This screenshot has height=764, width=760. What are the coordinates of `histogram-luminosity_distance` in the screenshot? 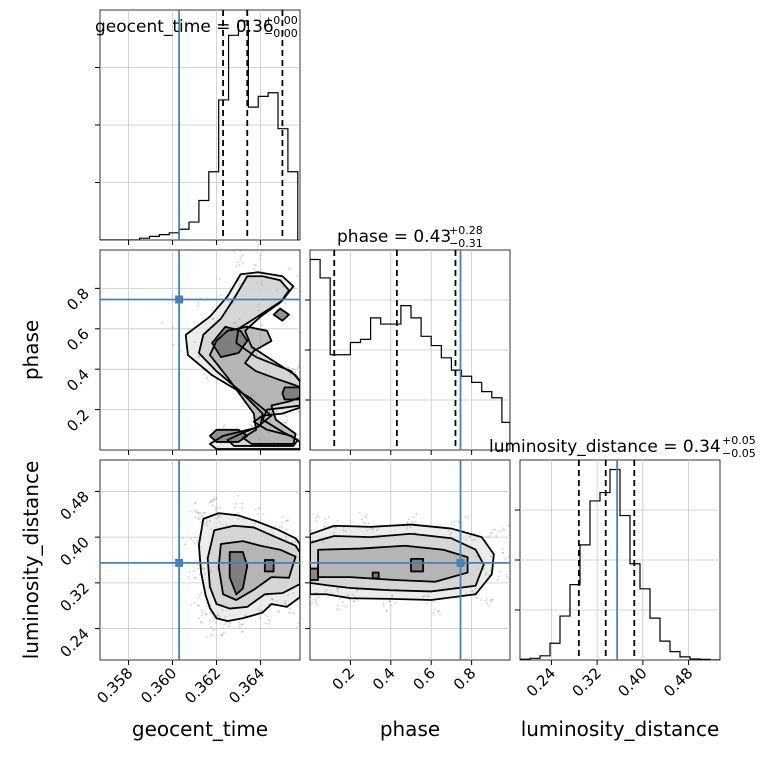 It's located at (620, 564).